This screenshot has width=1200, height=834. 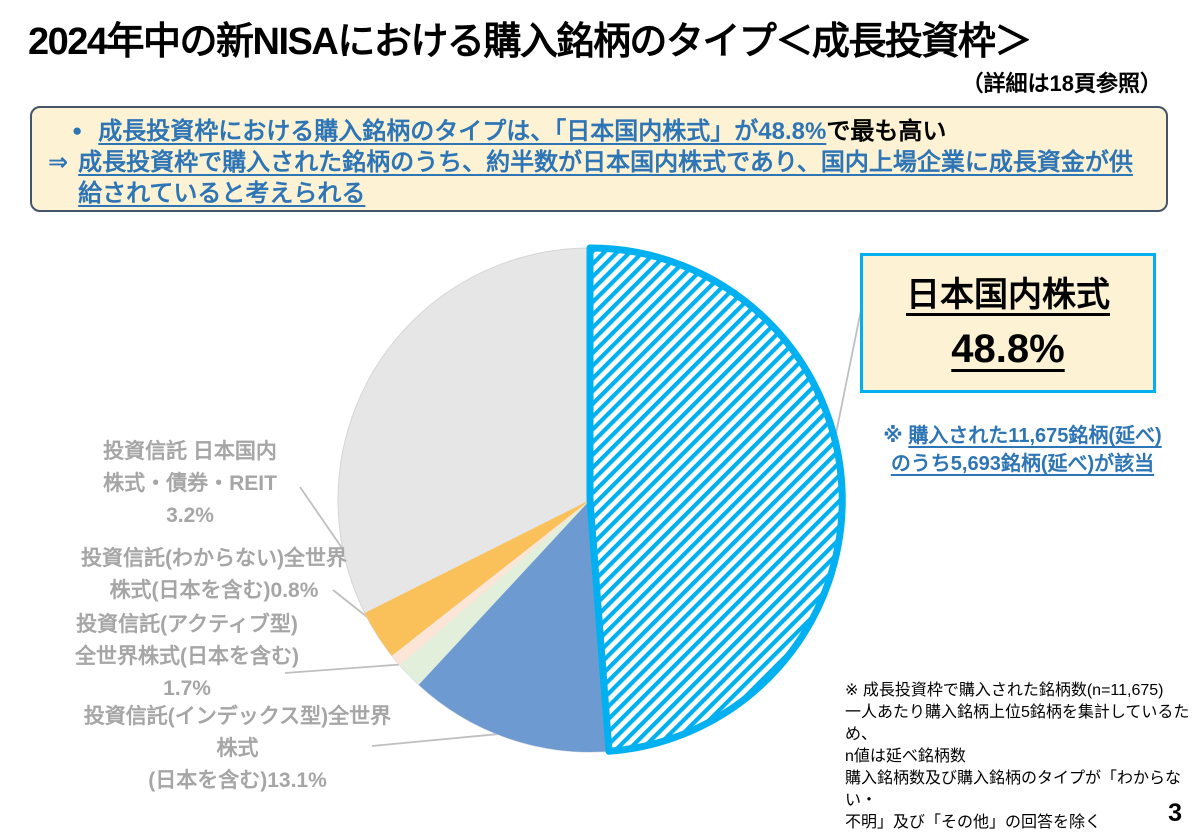 I want to click on callout-note: ※ 購入された11,675銘柄(延べ) のうち5,693銘柄(延べ)が該当, so click(x=1022, y=450).